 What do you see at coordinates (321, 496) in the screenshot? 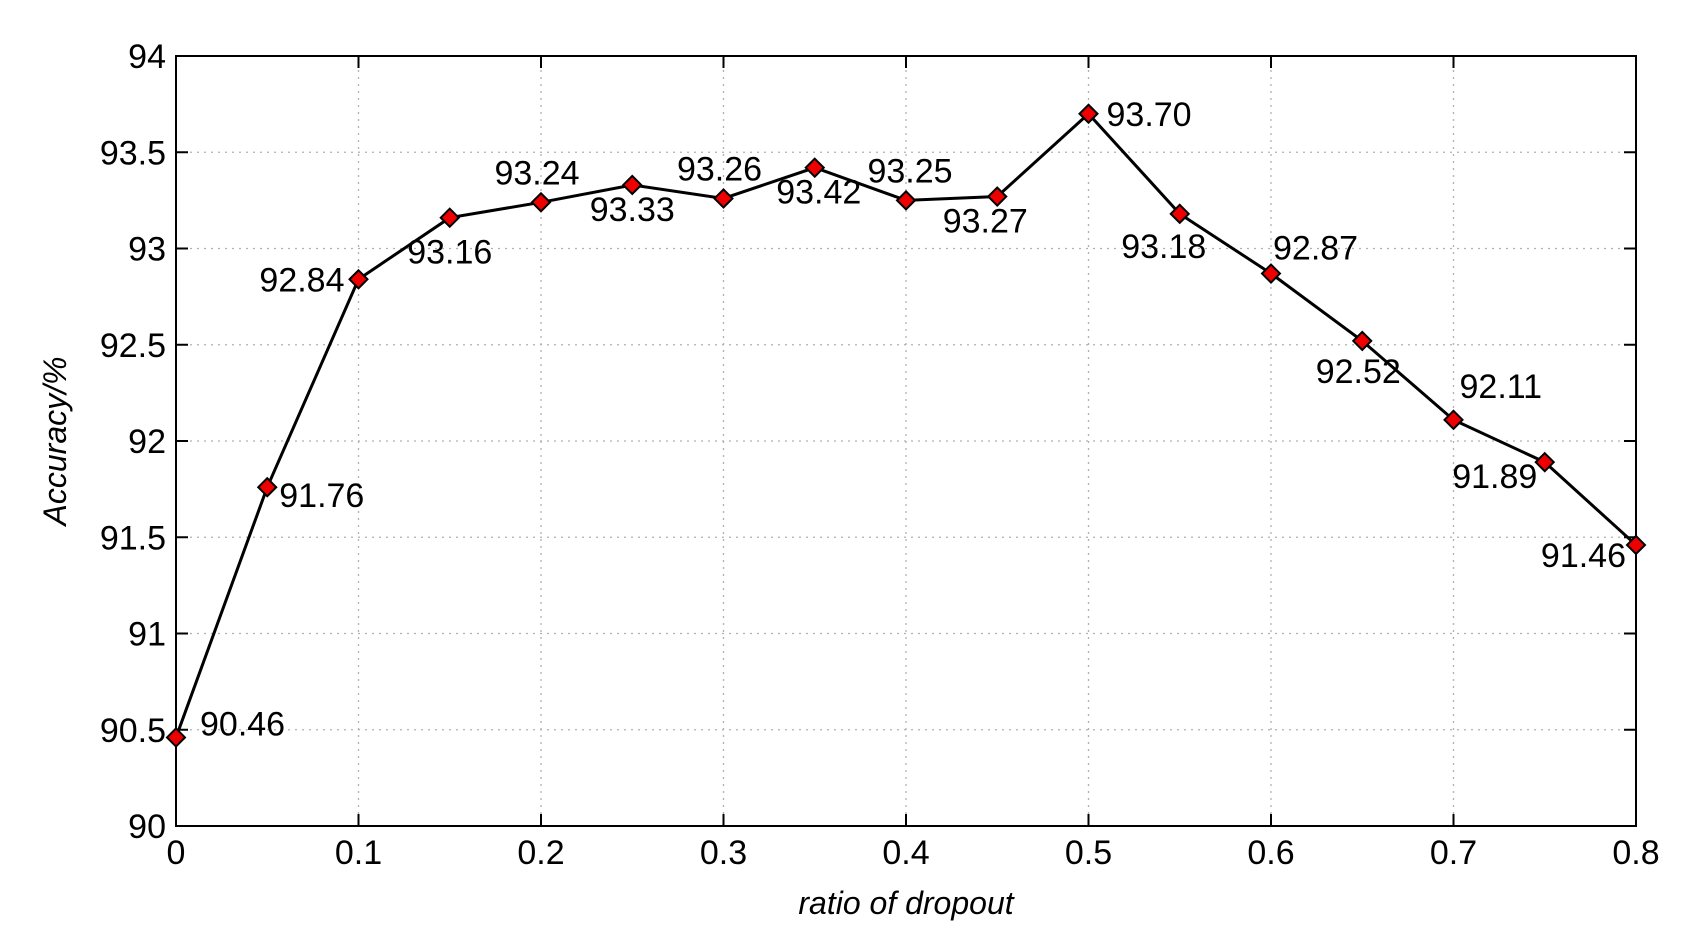
I see `data-label: 91.76` at bounding box center [321, 496].